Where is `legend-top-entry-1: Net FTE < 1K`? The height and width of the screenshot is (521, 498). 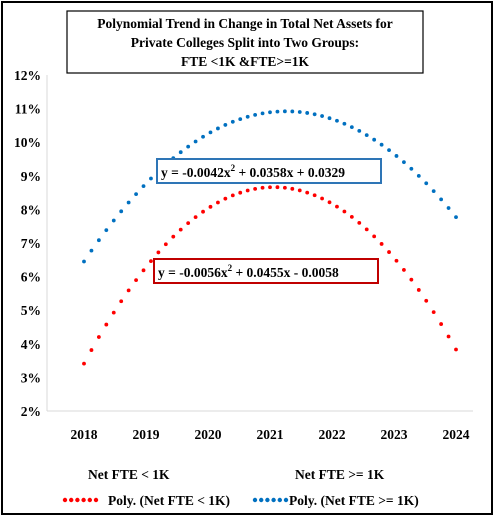 legend-top-entry-1: Net FTE < 1K is located at coordinates (129, 474).